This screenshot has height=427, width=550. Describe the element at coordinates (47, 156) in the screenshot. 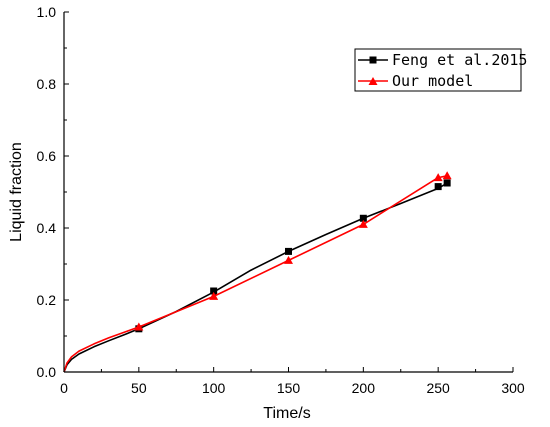

I see `y-tick-label: 0.6` at that location.